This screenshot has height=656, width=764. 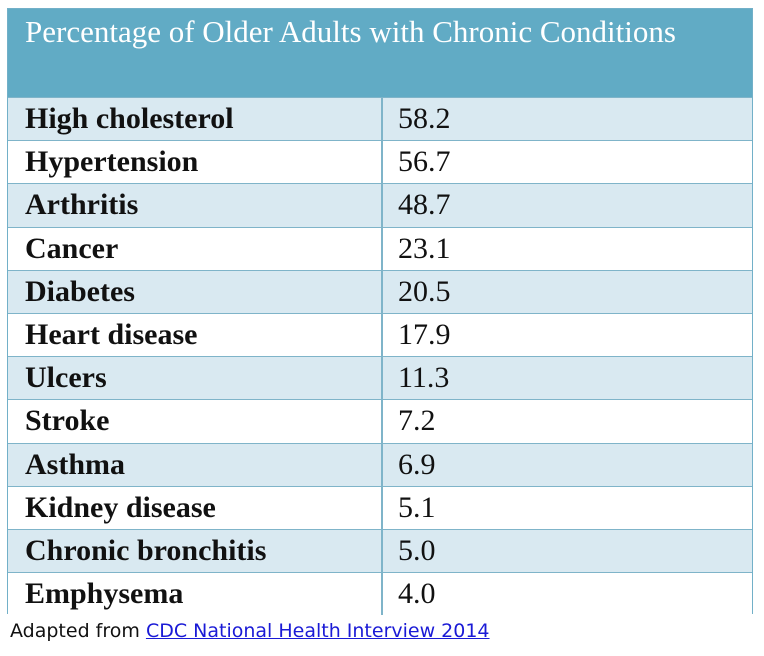 What do you see at coordinates (424, 205) in the screenshot?
I see `percentage-value: 48.7` at bounding box center [424, 205].